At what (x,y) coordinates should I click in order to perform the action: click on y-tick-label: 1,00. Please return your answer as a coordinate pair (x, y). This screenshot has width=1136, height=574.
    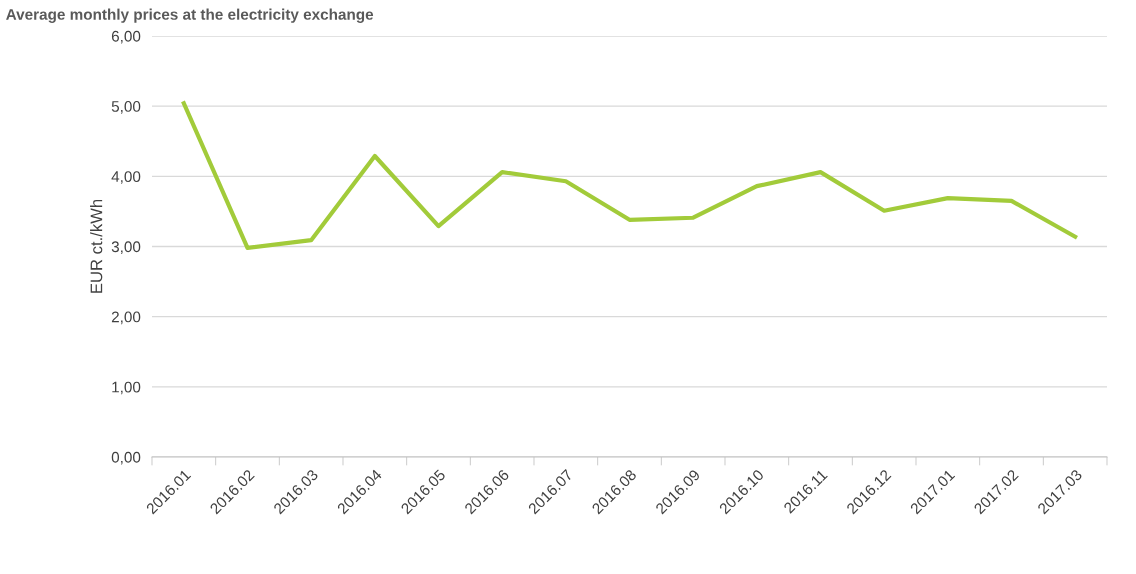
    Looking at the image, I should click on (126, 388).